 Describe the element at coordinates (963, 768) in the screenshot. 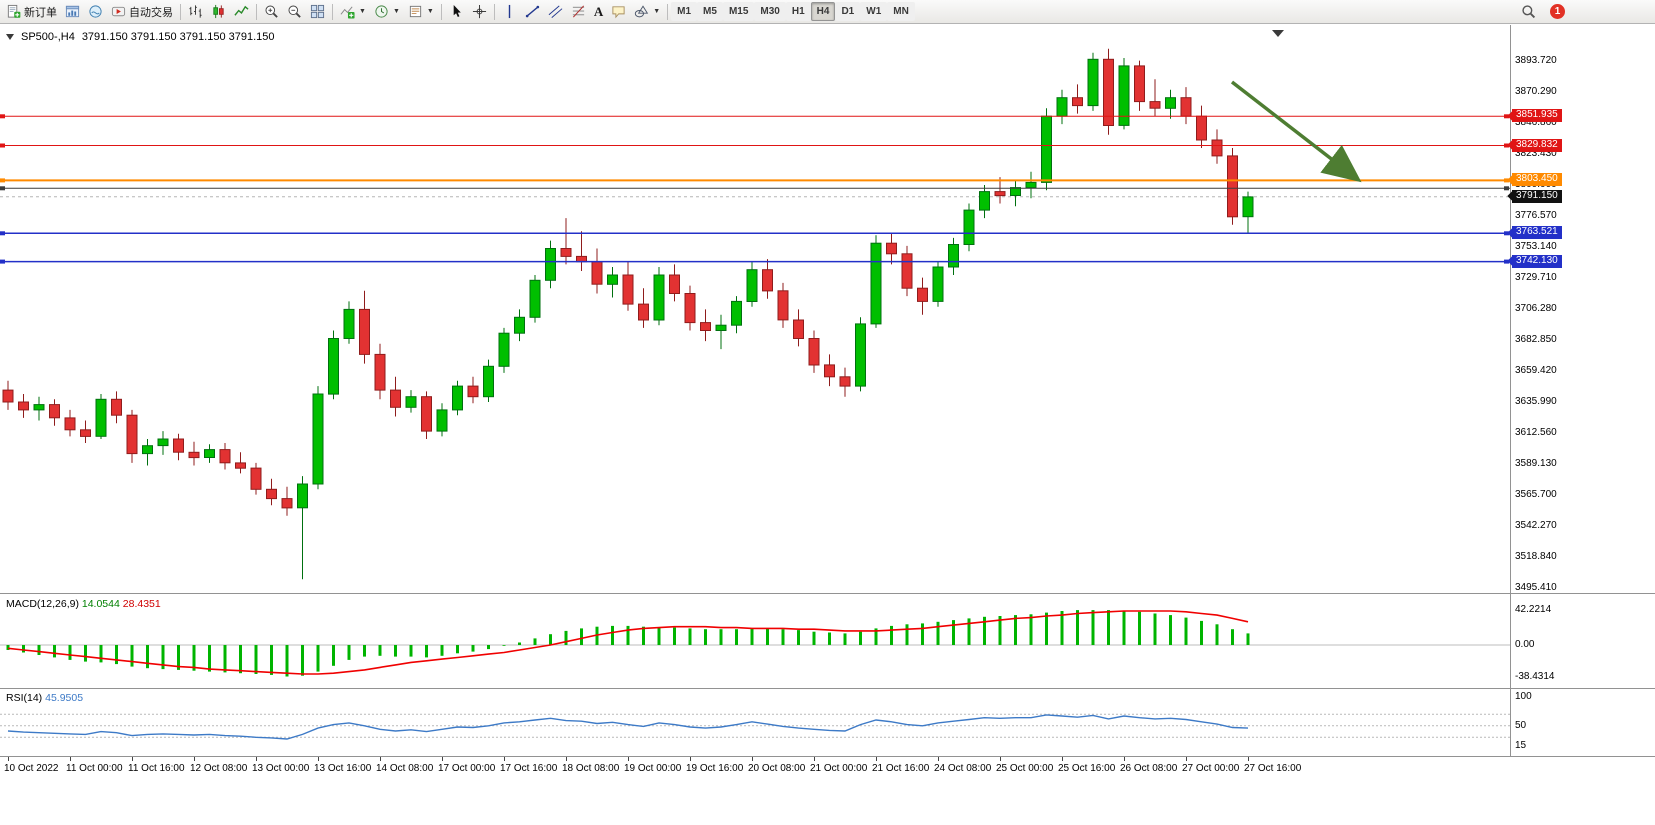

I see `time-axis-label: 24 Oct 08:00` at that location.